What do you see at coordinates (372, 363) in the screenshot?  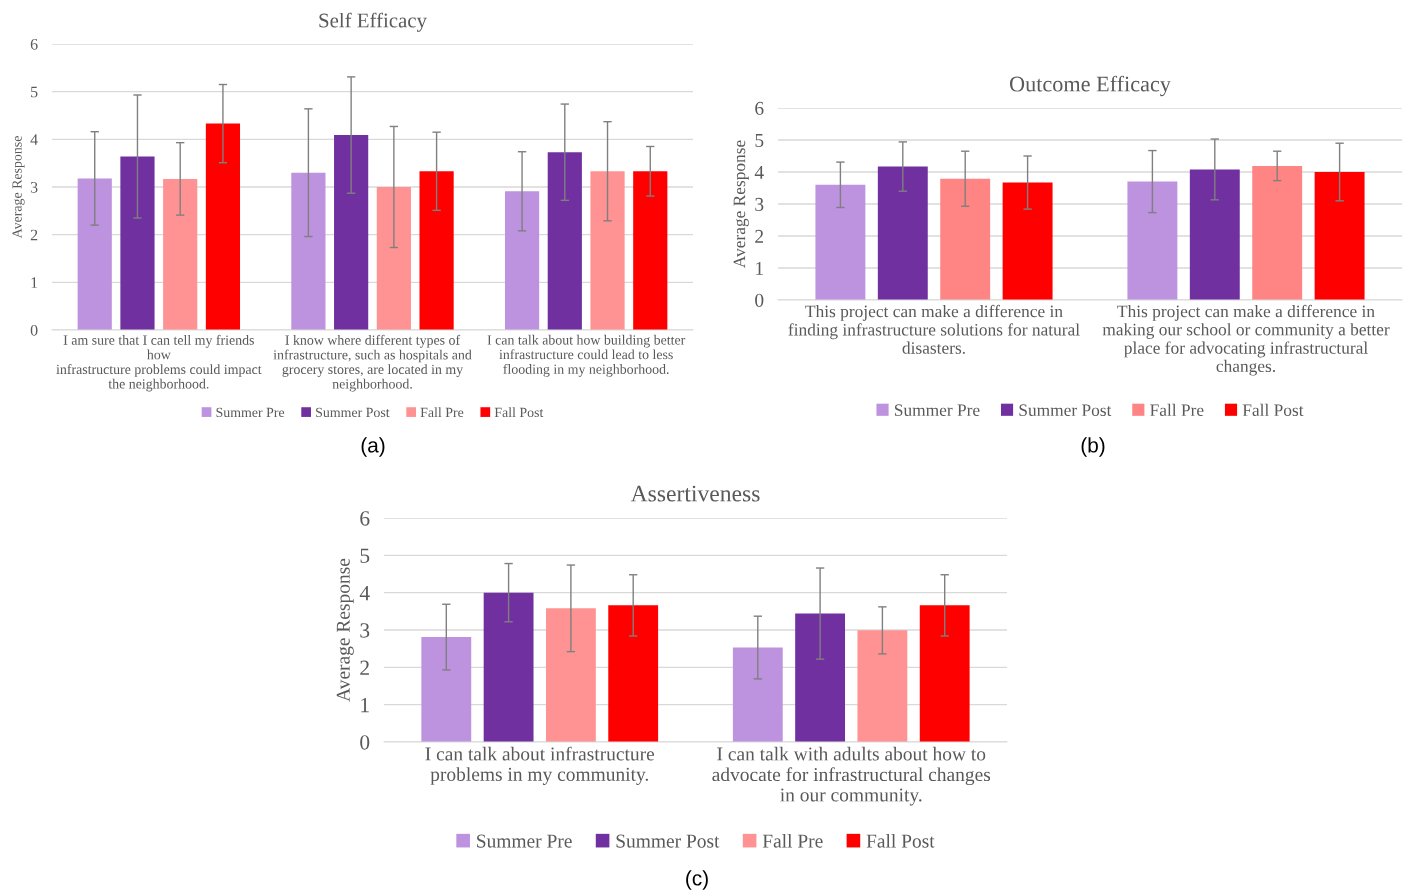 I see `x-tick-label: I know where different types of infrastructure, such as hospitals and grocery stores, are located in my neighborhood.` at bounding box center [372, 363].